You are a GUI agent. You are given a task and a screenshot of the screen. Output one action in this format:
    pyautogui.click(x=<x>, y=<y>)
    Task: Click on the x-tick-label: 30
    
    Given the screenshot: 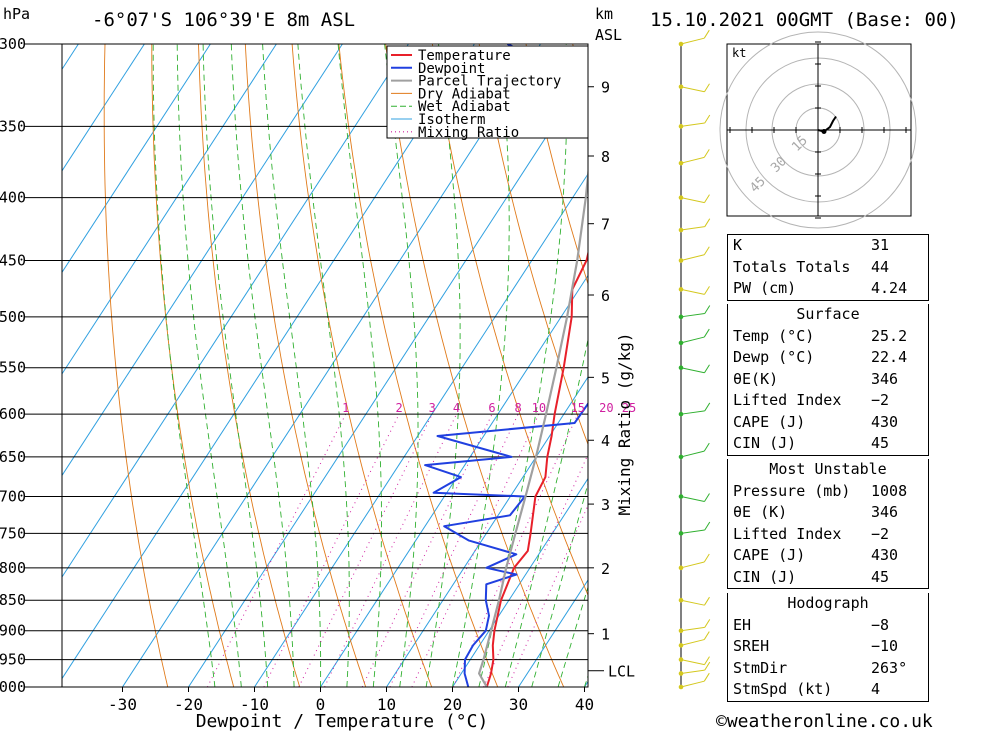 What is the action you would take?
    pyautogui.click(x=518, y=704)
    